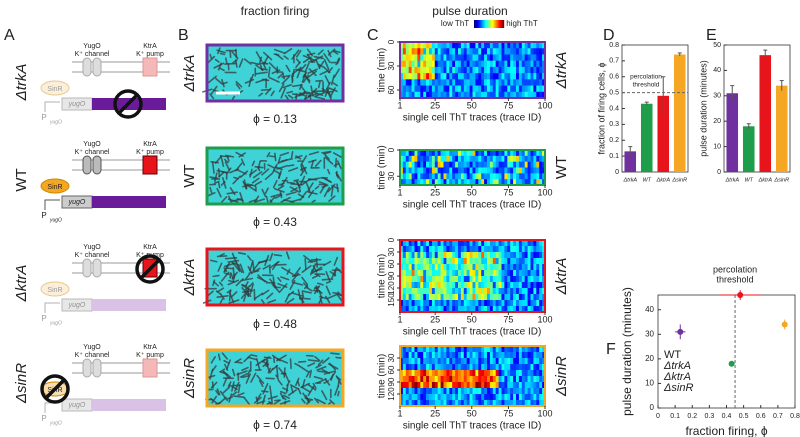 The width and height of the screenshot is (800, 437). What do you see at coordinates (692, 416) in the screenshot?
I see `x-tick-label: 0.2` at bounding box center [692, 416].